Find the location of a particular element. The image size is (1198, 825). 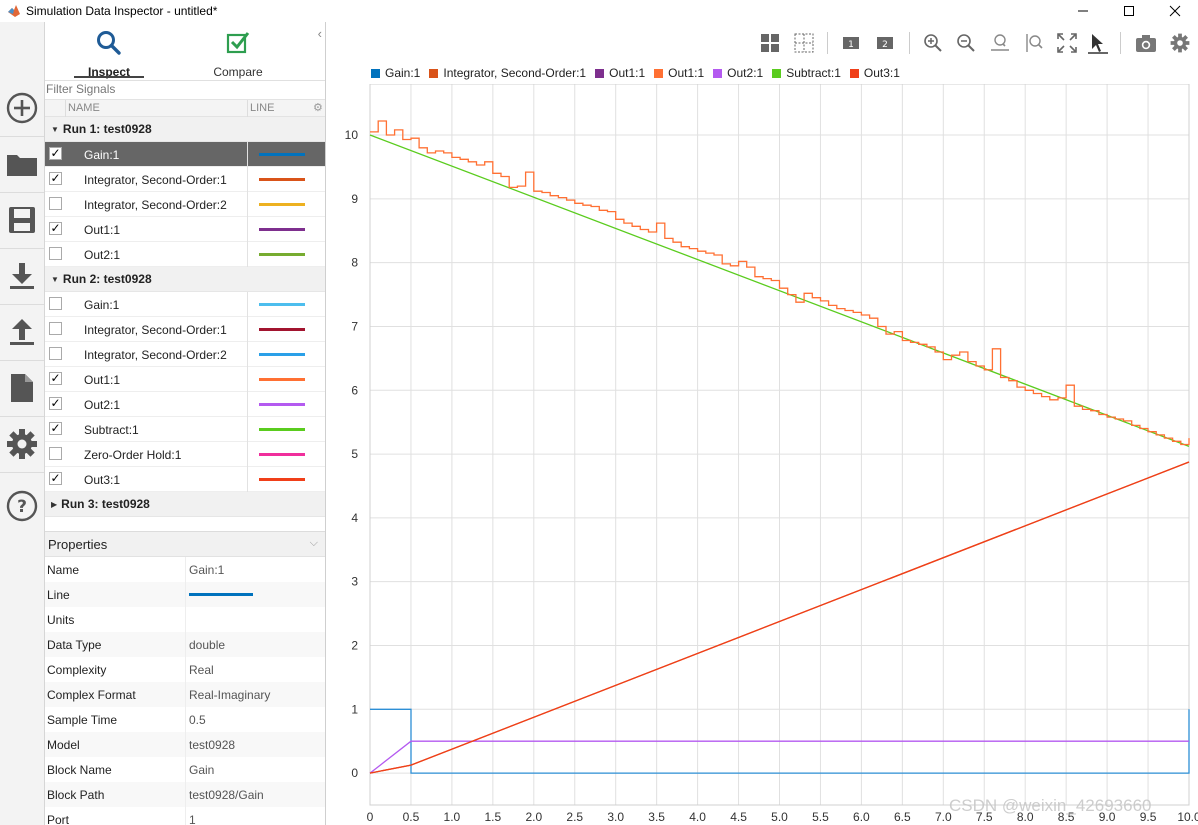

property-value: 0.5 is located at coordinates (197, 720).